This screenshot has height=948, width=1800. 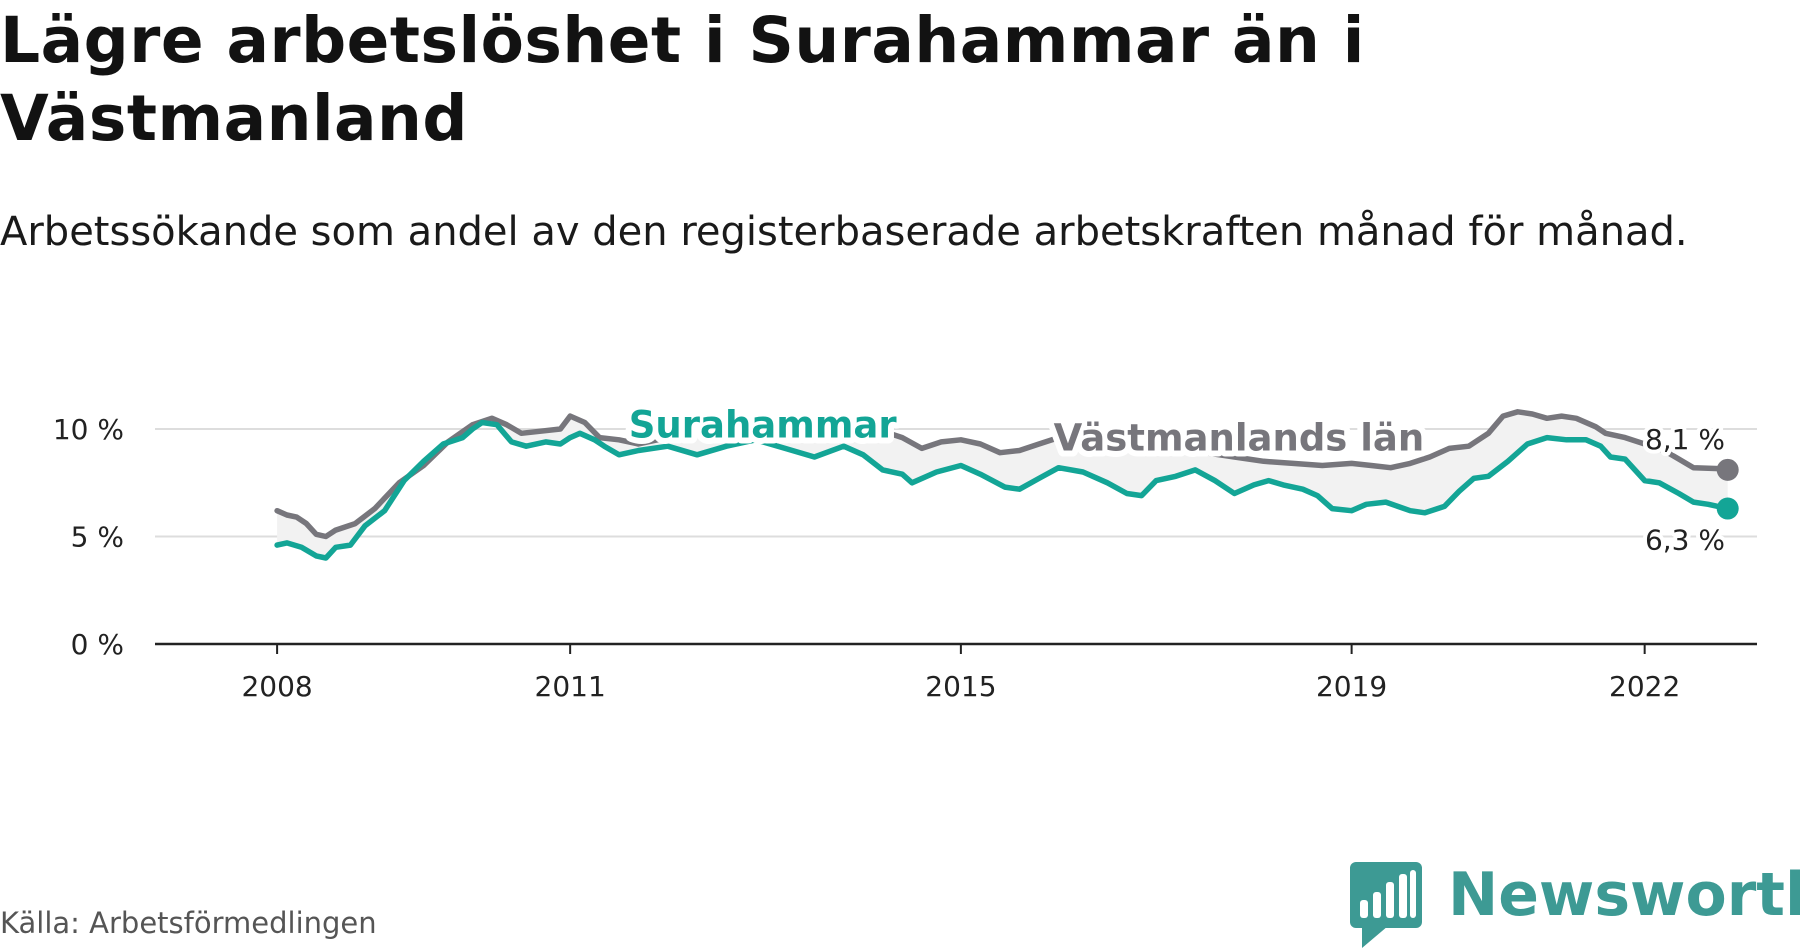 I want to click on vastmanland-series-label: Västmanlands län, so click(x=1239, y=438).